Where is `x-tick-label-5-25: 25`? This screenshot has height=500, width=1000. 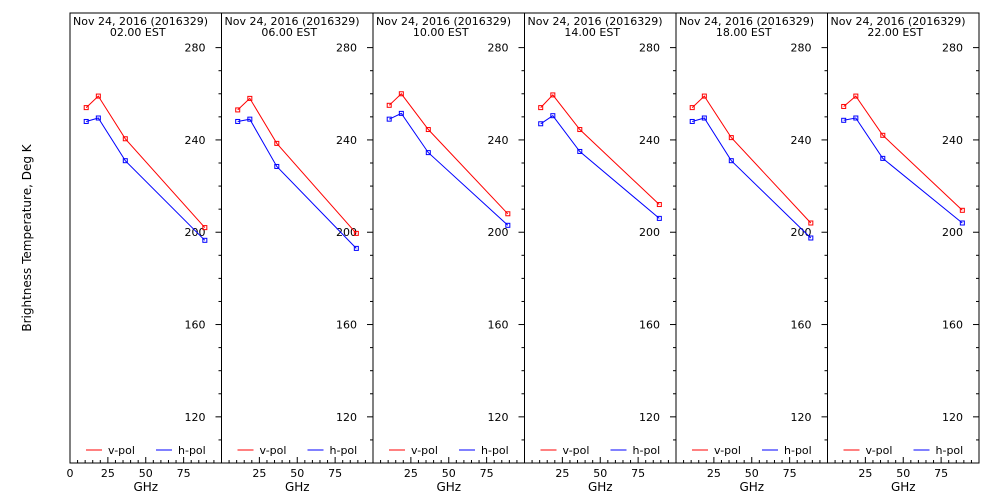 x-tick-label-5-25: 25 is located at coordinates (714, 473).